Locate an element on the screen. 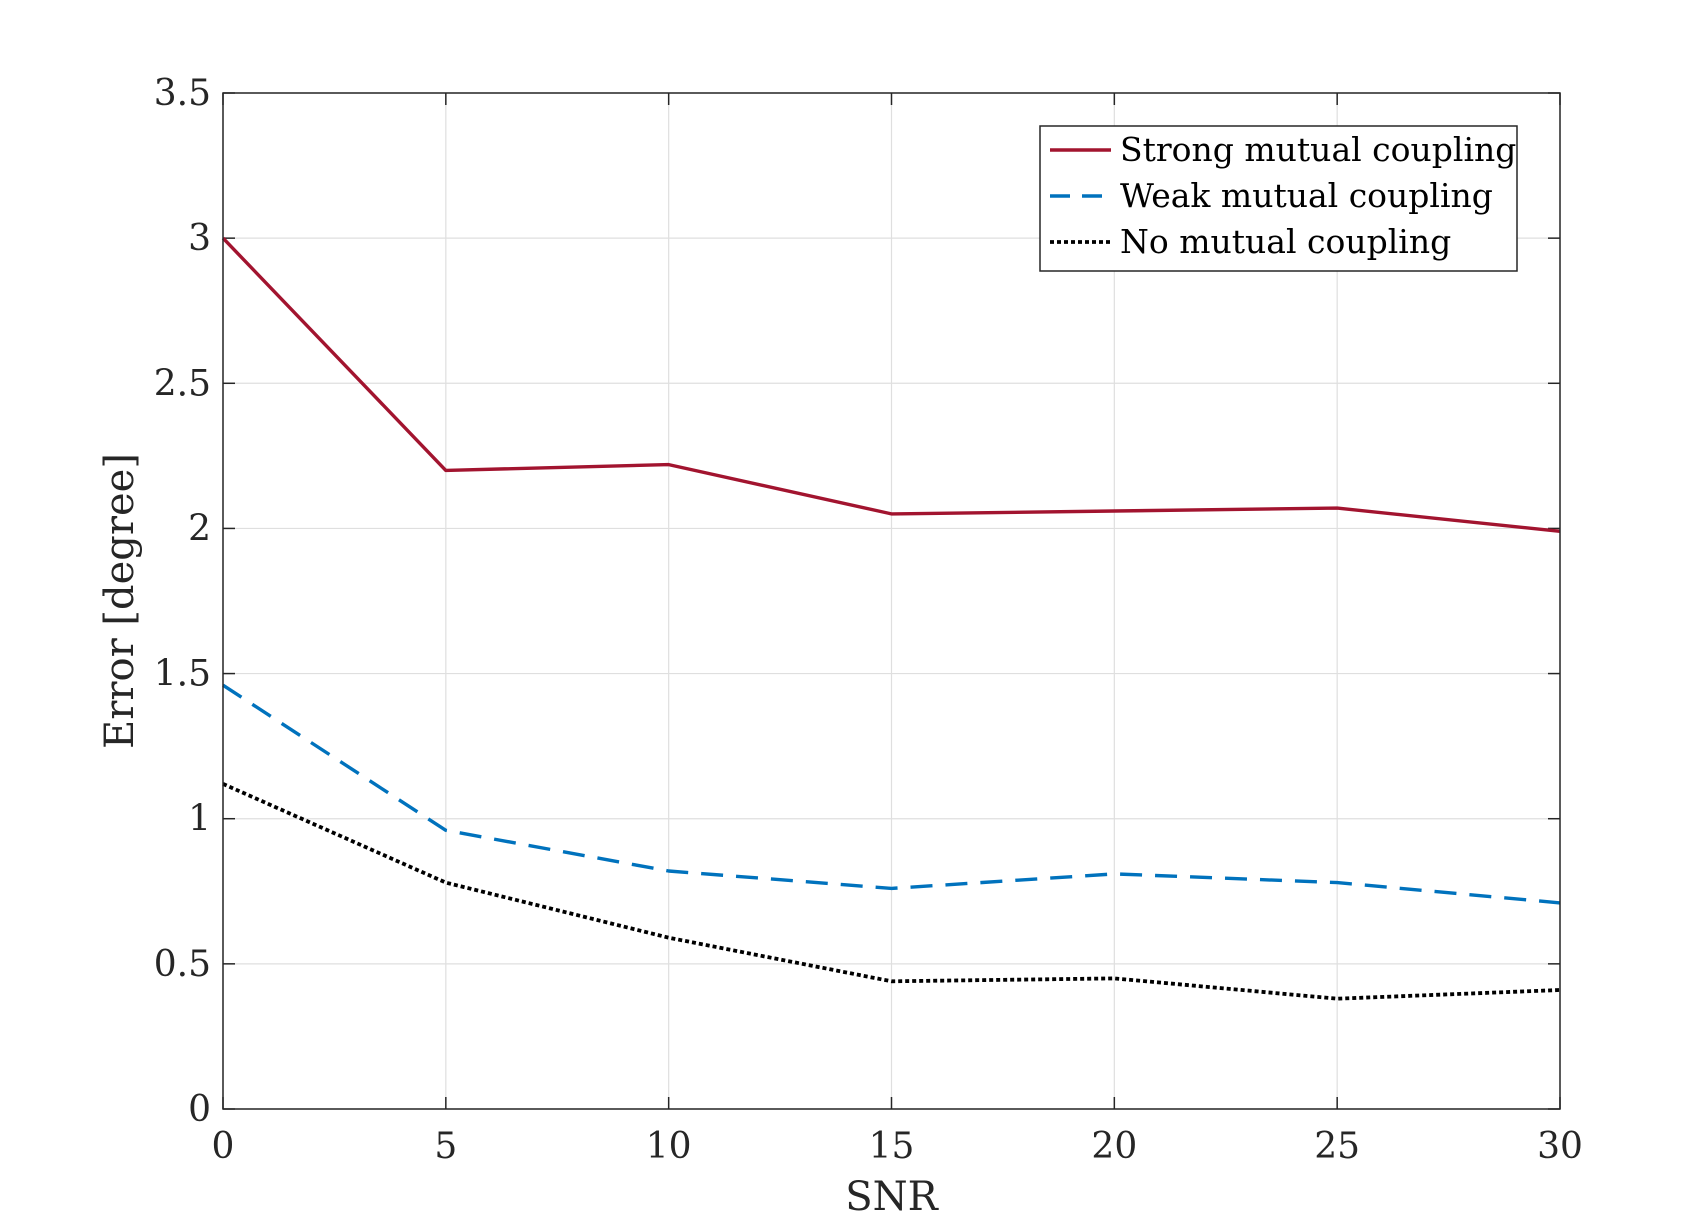  y-tick-label: 2.5 is located at coordinates (182, 383).